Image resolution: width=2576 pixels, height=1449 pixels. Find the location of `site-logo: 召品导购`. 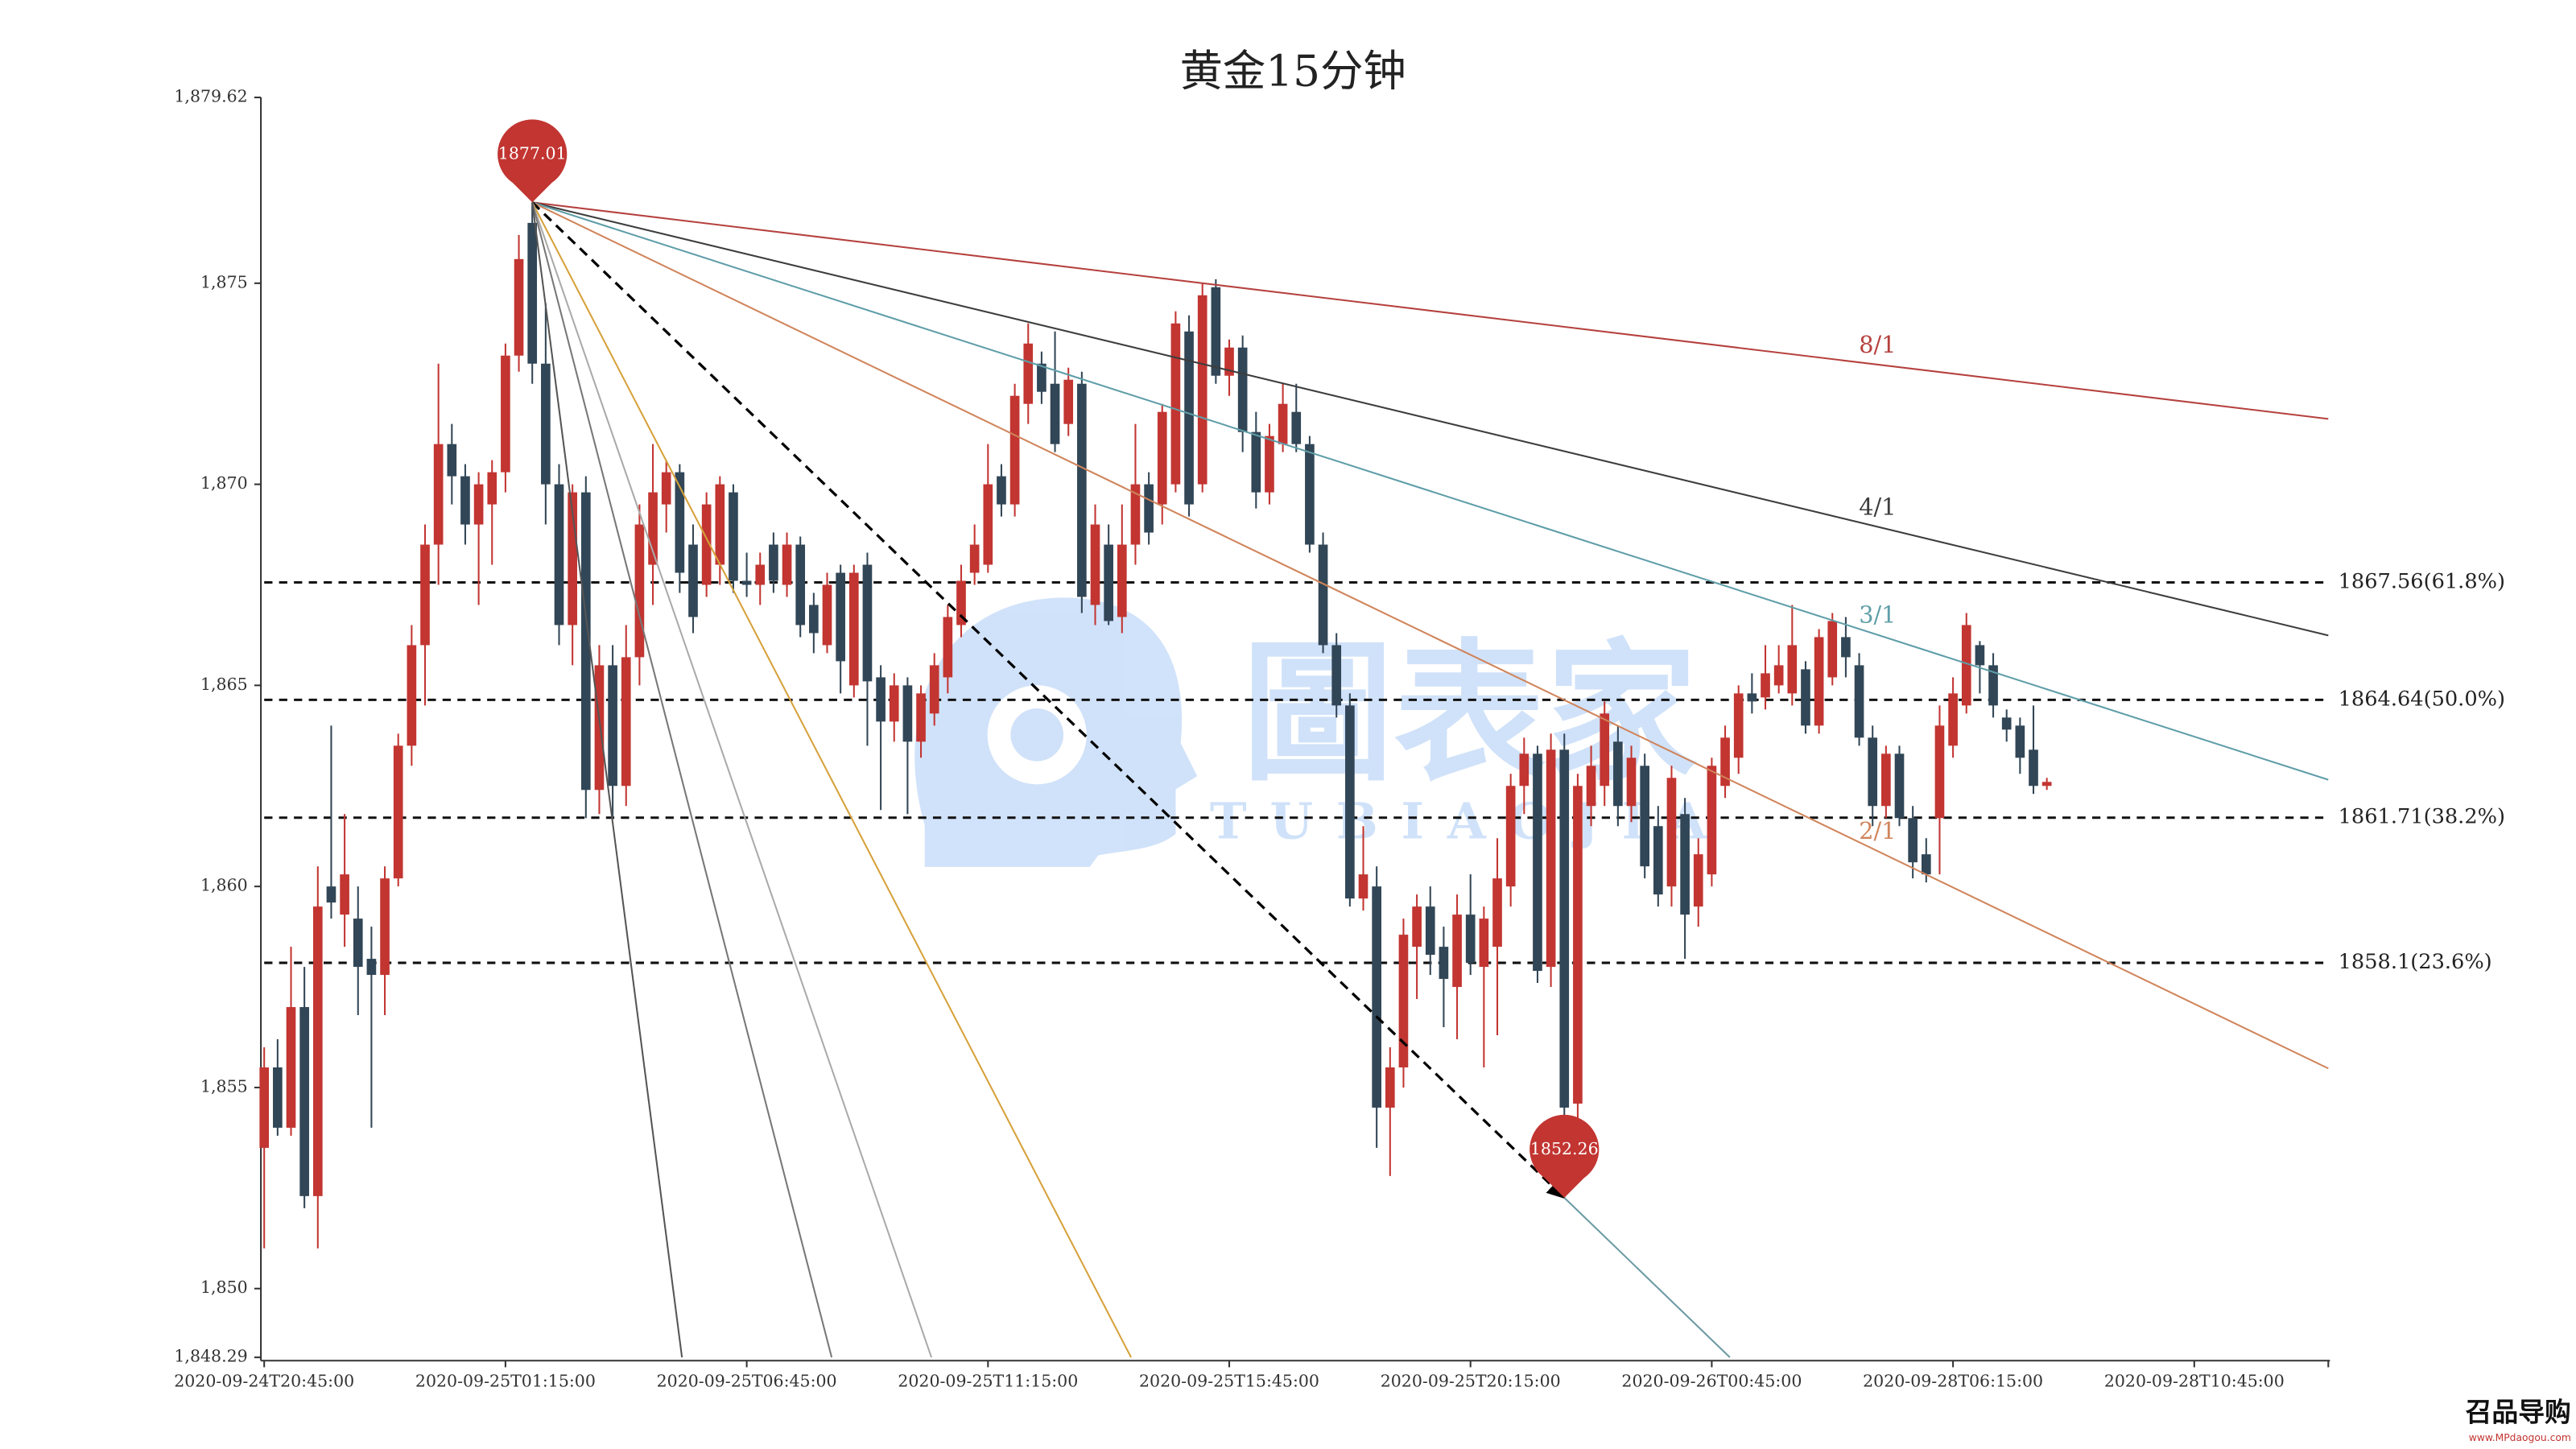

site-logo: 召品导购 is located at coordinates (2518, 1412).